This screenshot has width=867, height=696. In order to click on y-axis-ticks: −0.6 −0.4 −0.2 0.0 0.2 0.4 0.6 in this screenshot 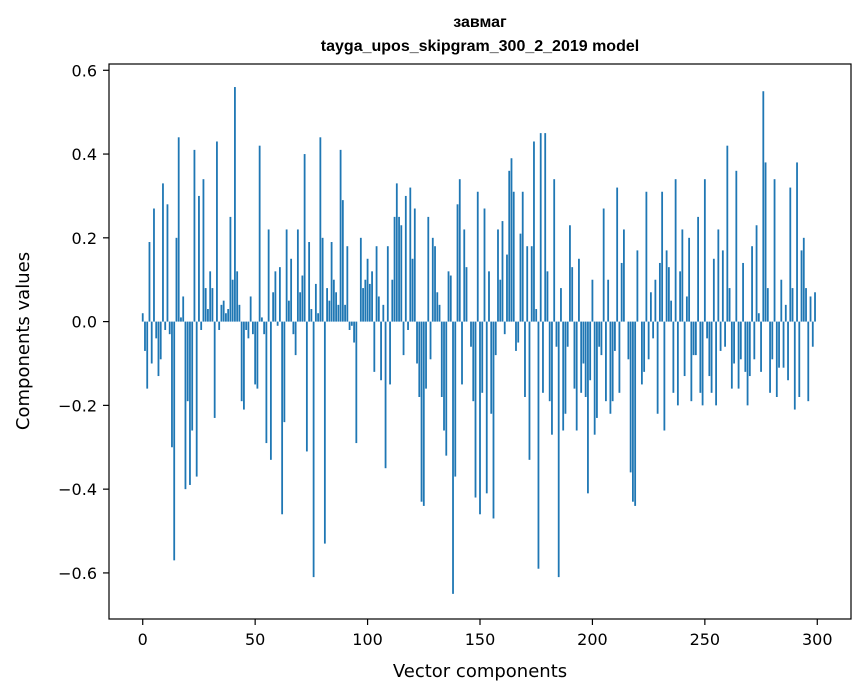, I will do `click(83, 322)`.